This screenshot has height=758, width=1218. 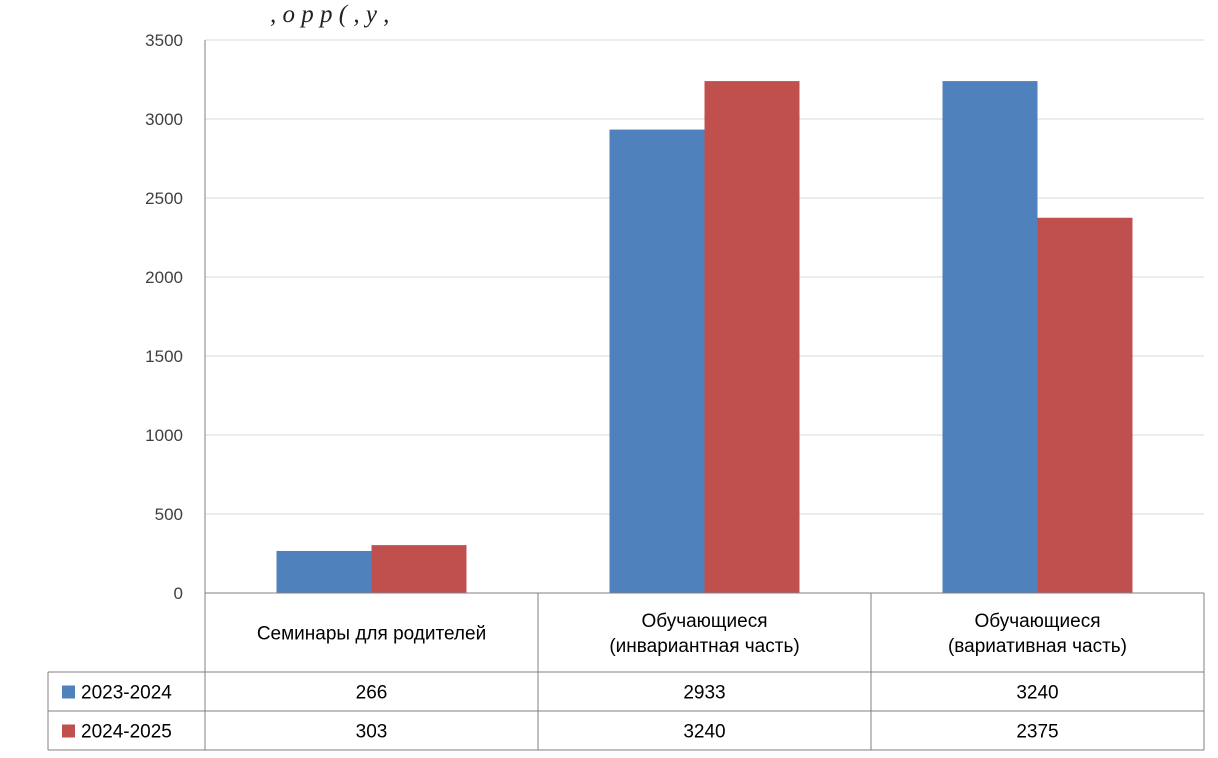 What do you see at coordinates (126, 693) in the screenshot?
I see `legend-label: 2023-2024` at bounding box center [126, 693].